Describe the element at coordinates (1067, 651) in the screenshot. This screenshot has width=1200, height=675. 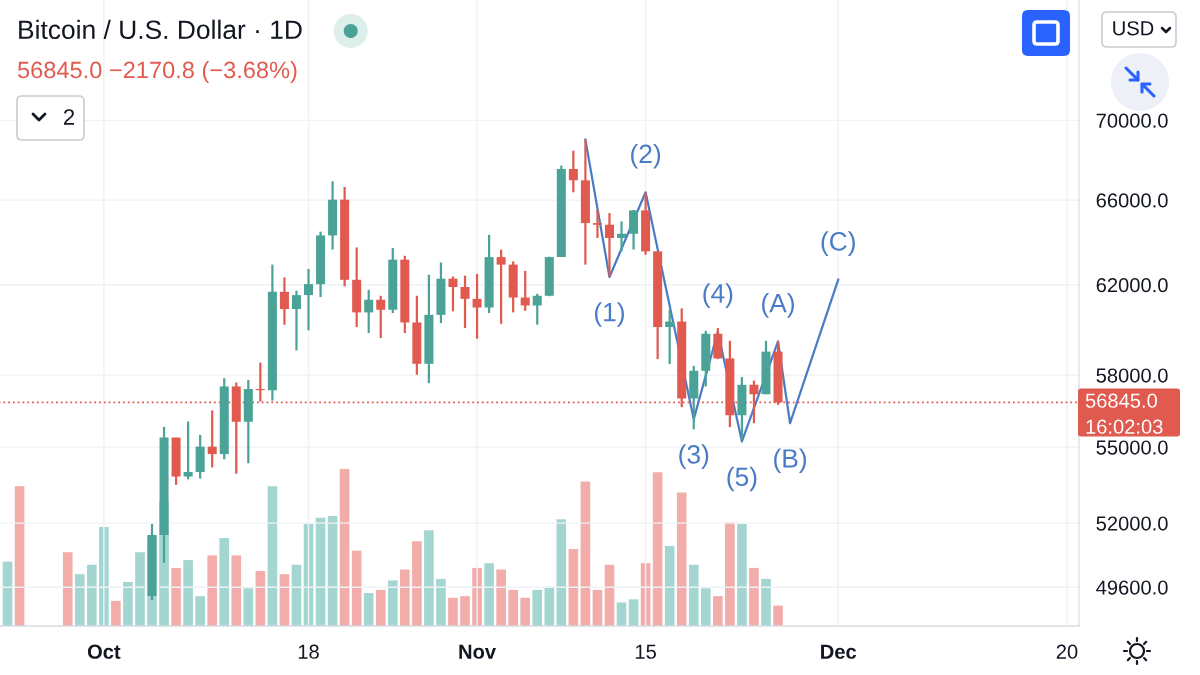
I see `x-tick-label: 20` at that location.